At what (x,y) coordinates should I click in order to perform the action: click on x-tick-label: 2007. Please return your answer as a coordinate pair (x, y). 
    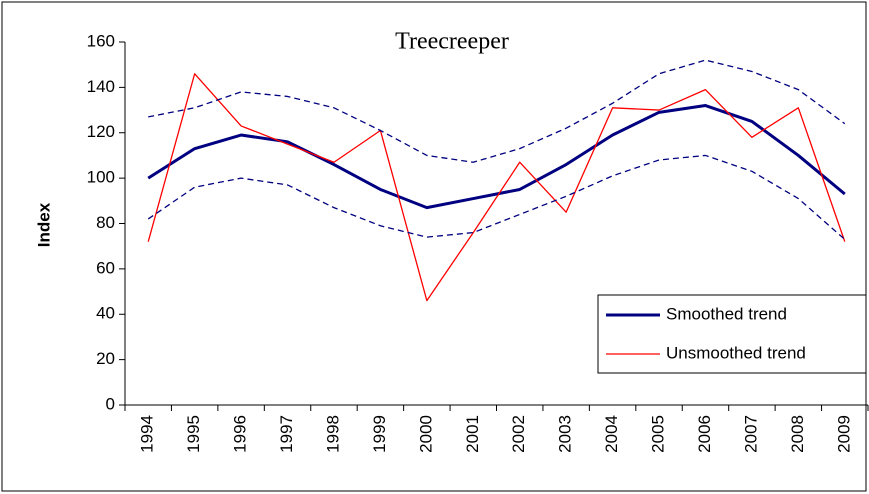
    Looking at the image, I should click on (750, 434).